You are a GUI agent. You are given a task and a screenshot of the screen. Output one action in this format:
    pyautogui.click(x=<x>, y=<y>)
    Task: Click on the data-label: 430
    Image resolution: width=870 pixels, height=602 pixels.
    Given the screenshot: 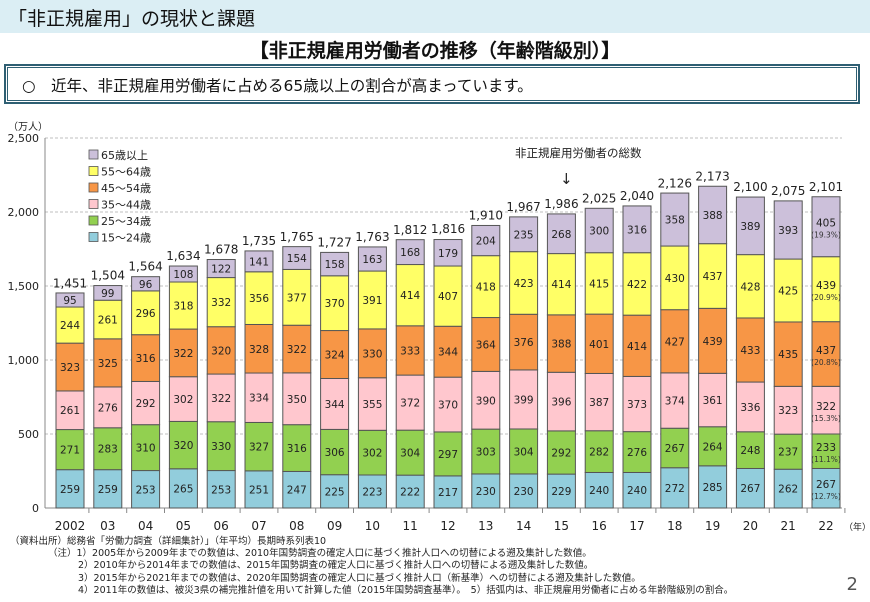 What is the action you would take?
    pyautogui.click(x=675, y=279)
    